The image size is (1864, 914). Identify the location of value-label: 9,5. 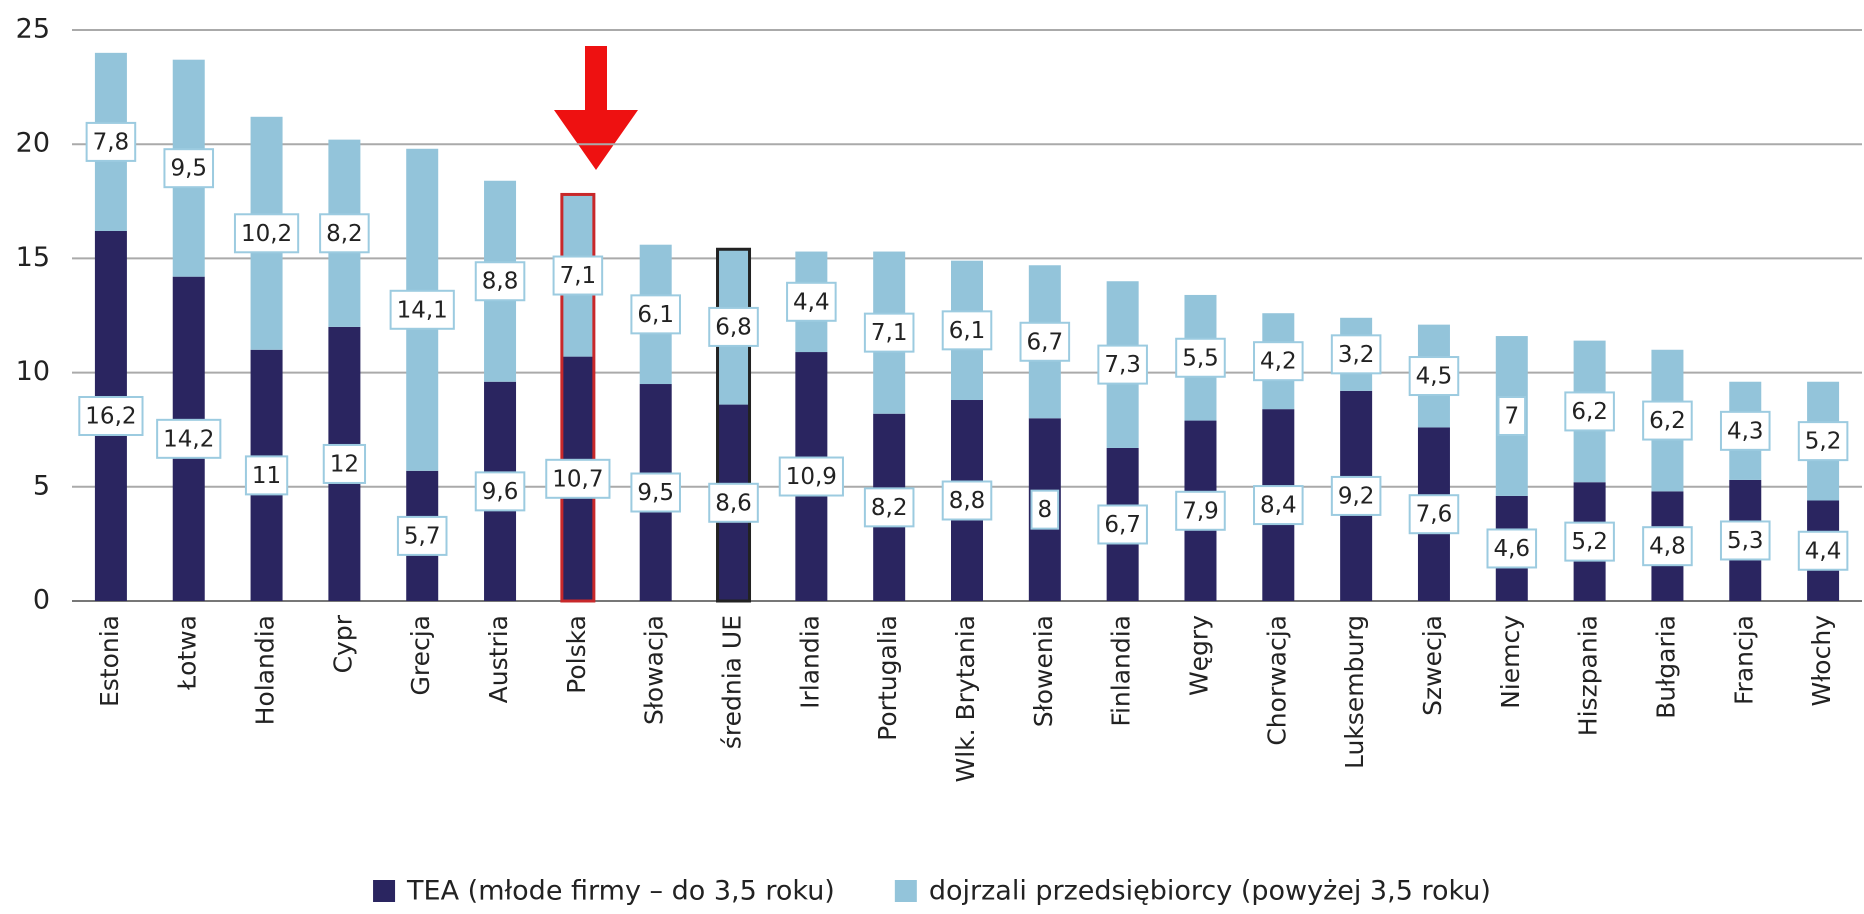
(655, 492).